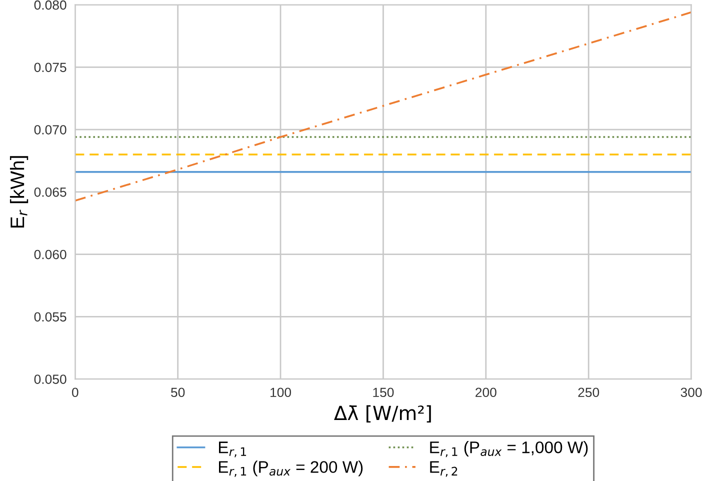  Describe the element at coordinates (444, 469) in the screenshot. I see `legend-label: E$_{r,2}$` at that location.